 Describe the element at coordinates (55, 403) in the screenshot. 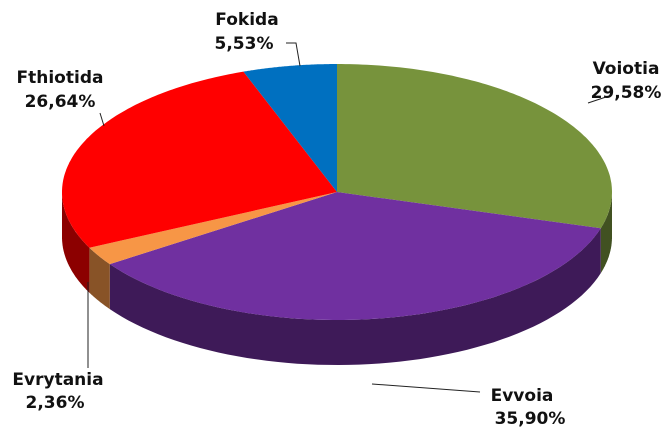

I see `slice-value-label: 2,36%` at that location.